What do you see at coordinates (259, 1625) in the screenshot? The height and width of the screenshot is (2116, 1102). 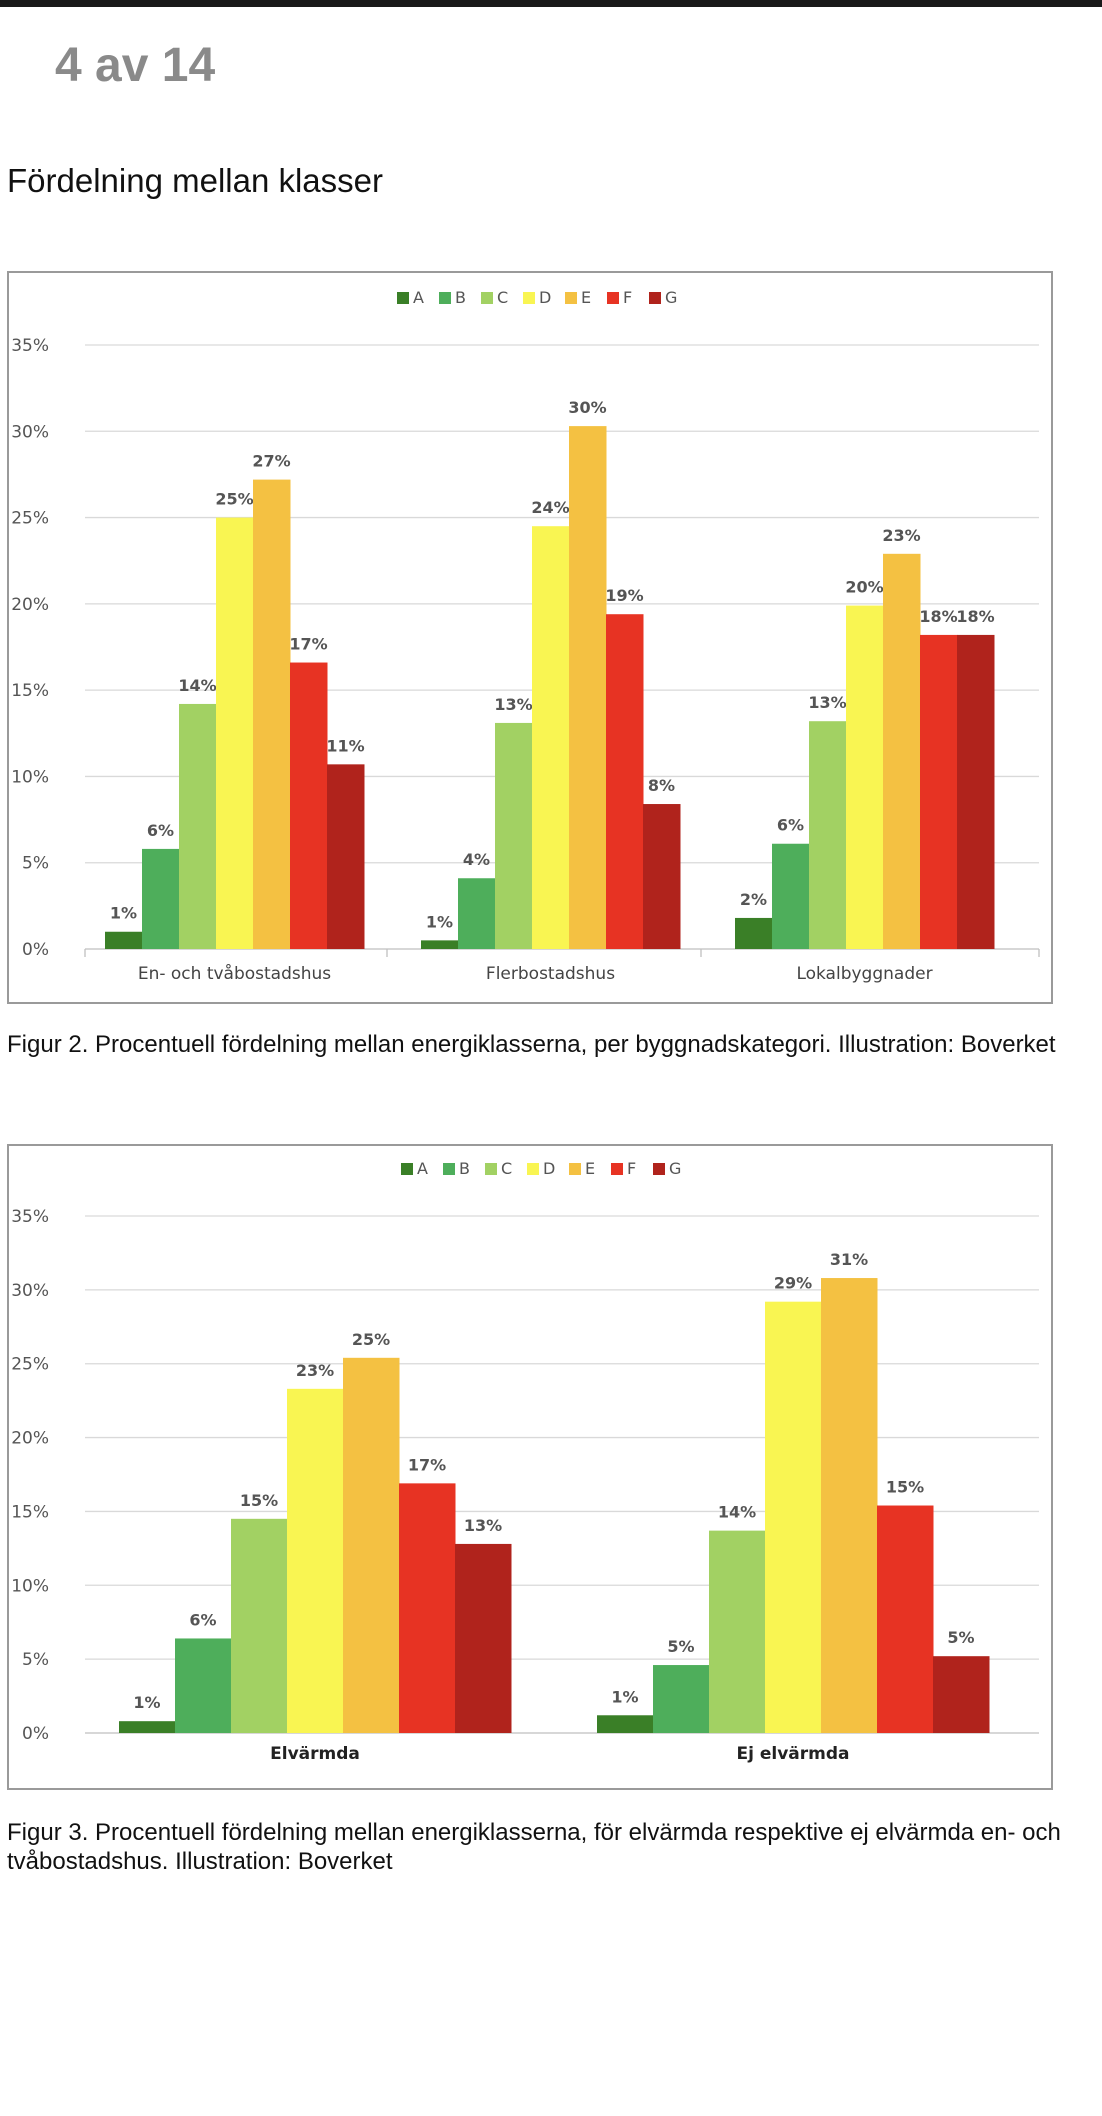 I see `bar-c-elvärmda` at bounding box center [259, 1625].